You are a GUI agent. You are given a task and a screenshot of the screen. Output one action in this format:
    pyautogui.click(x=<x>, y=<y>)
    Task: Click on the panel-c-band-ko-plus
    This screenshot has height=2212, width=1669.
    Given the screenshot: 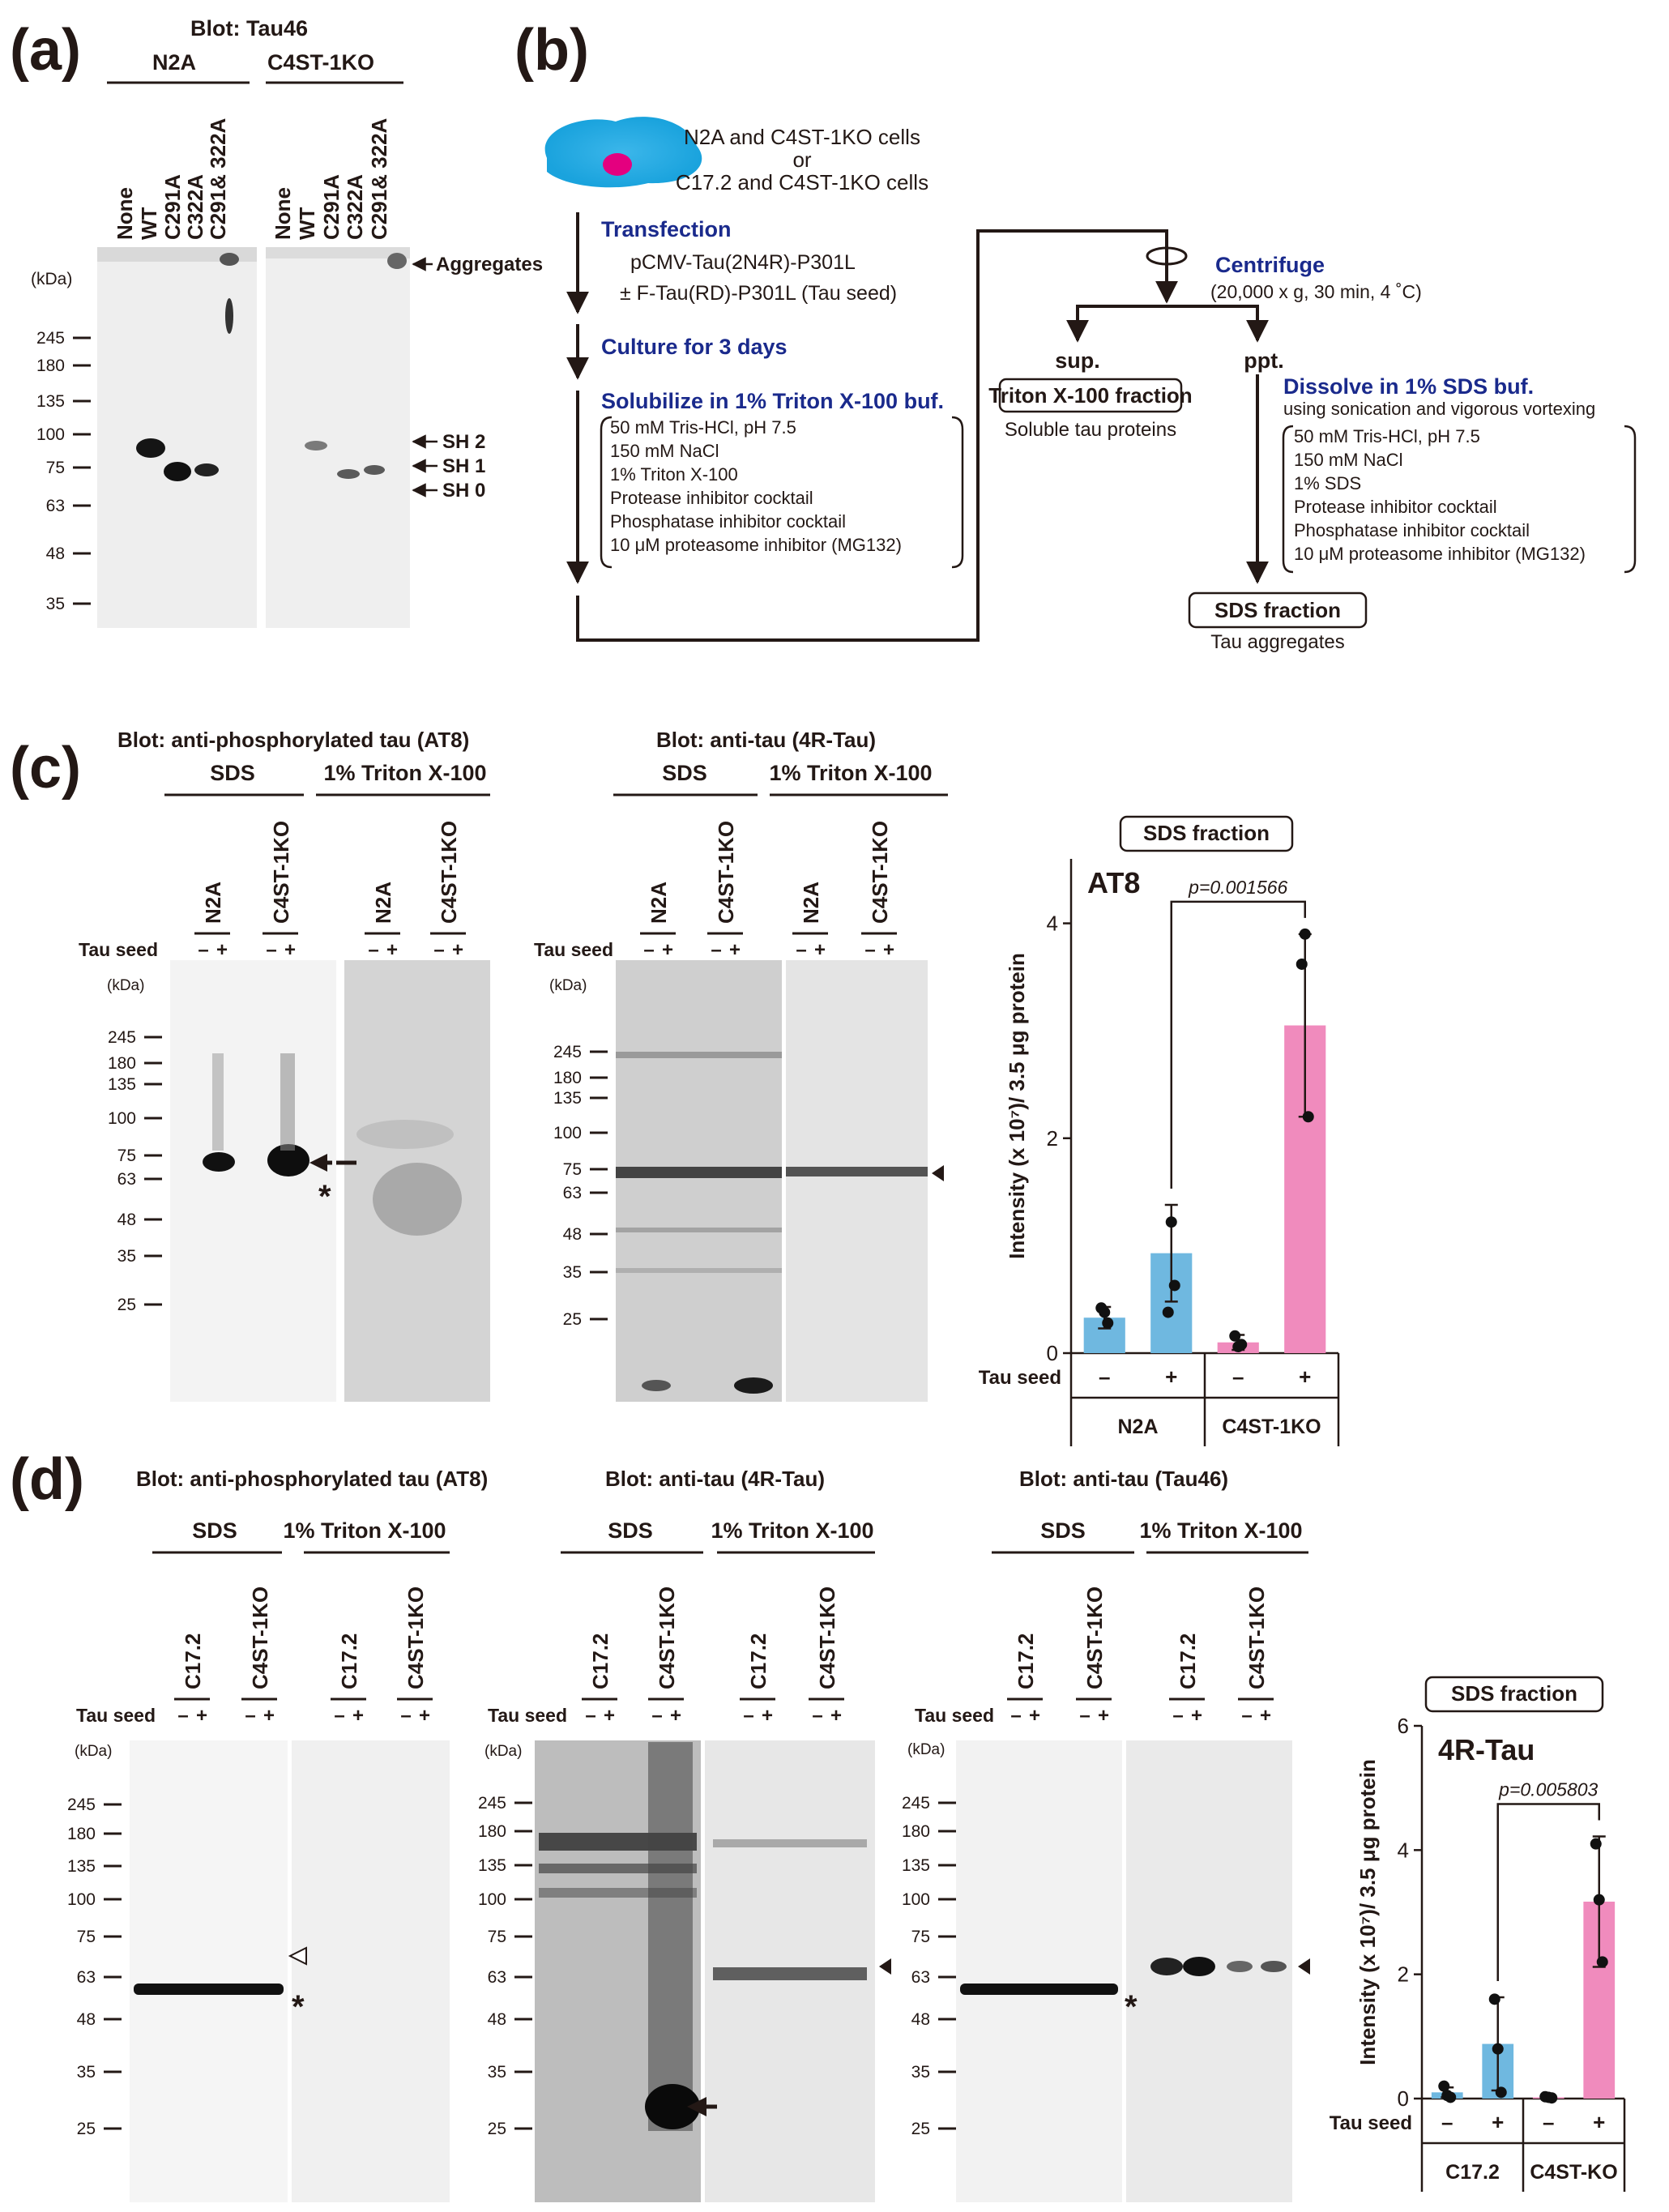 What is the action you would take?
    pyautogui.click(x=288, y=1160)
    